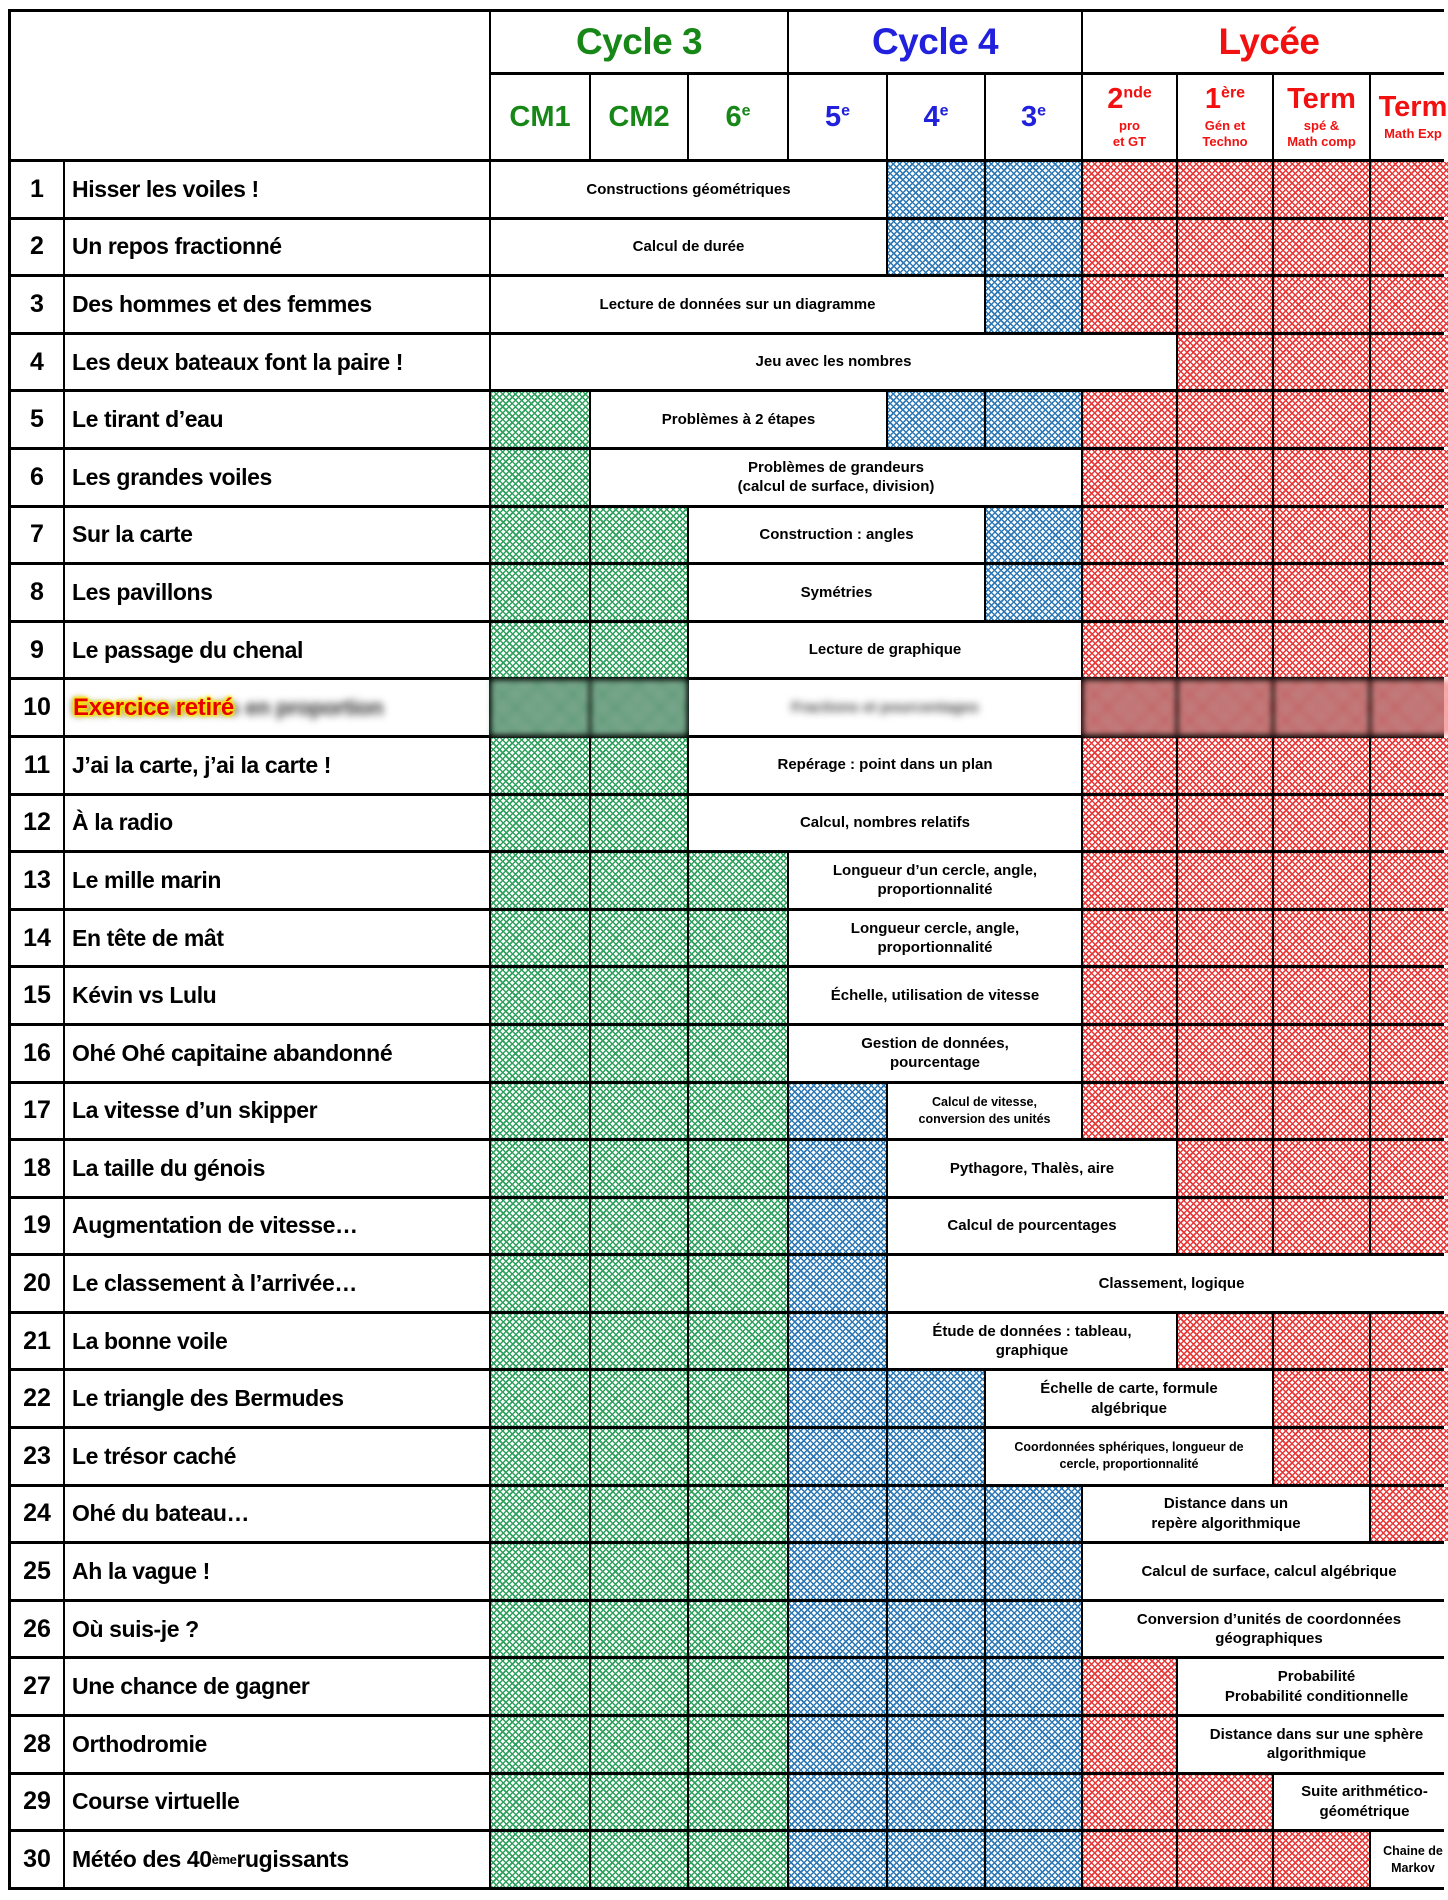  Describe the element at coordinates (37, 880) in the screenshot. I see `row-number: 13` at that location.